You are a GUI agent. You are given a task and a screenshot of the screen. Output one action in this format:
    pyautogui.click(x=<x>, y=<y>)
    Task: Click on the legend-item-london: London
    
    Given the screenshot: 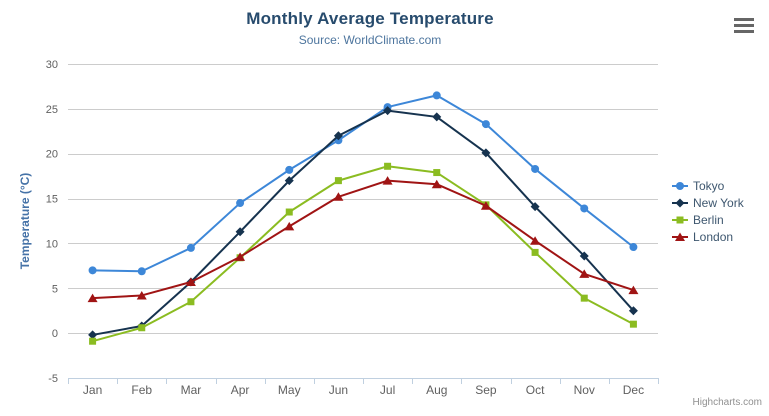 What is the action you would take?
    pyautogui.click(x=708, y=236)
    